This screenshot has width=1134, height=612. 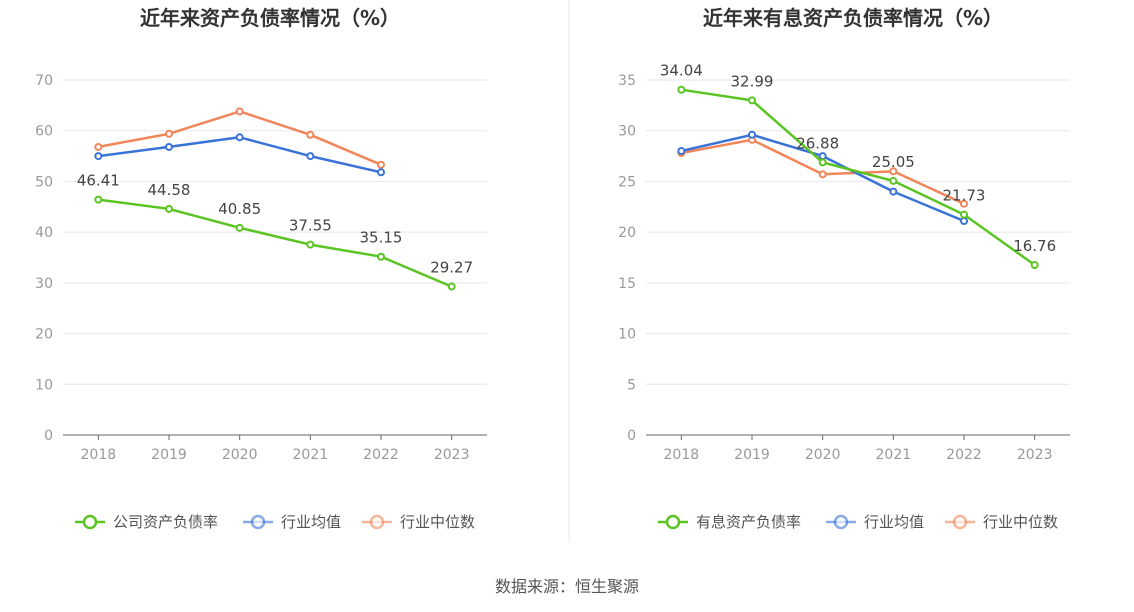 I want to click on debt-legend-label: 行业中位数, so click(x=437, y=522).